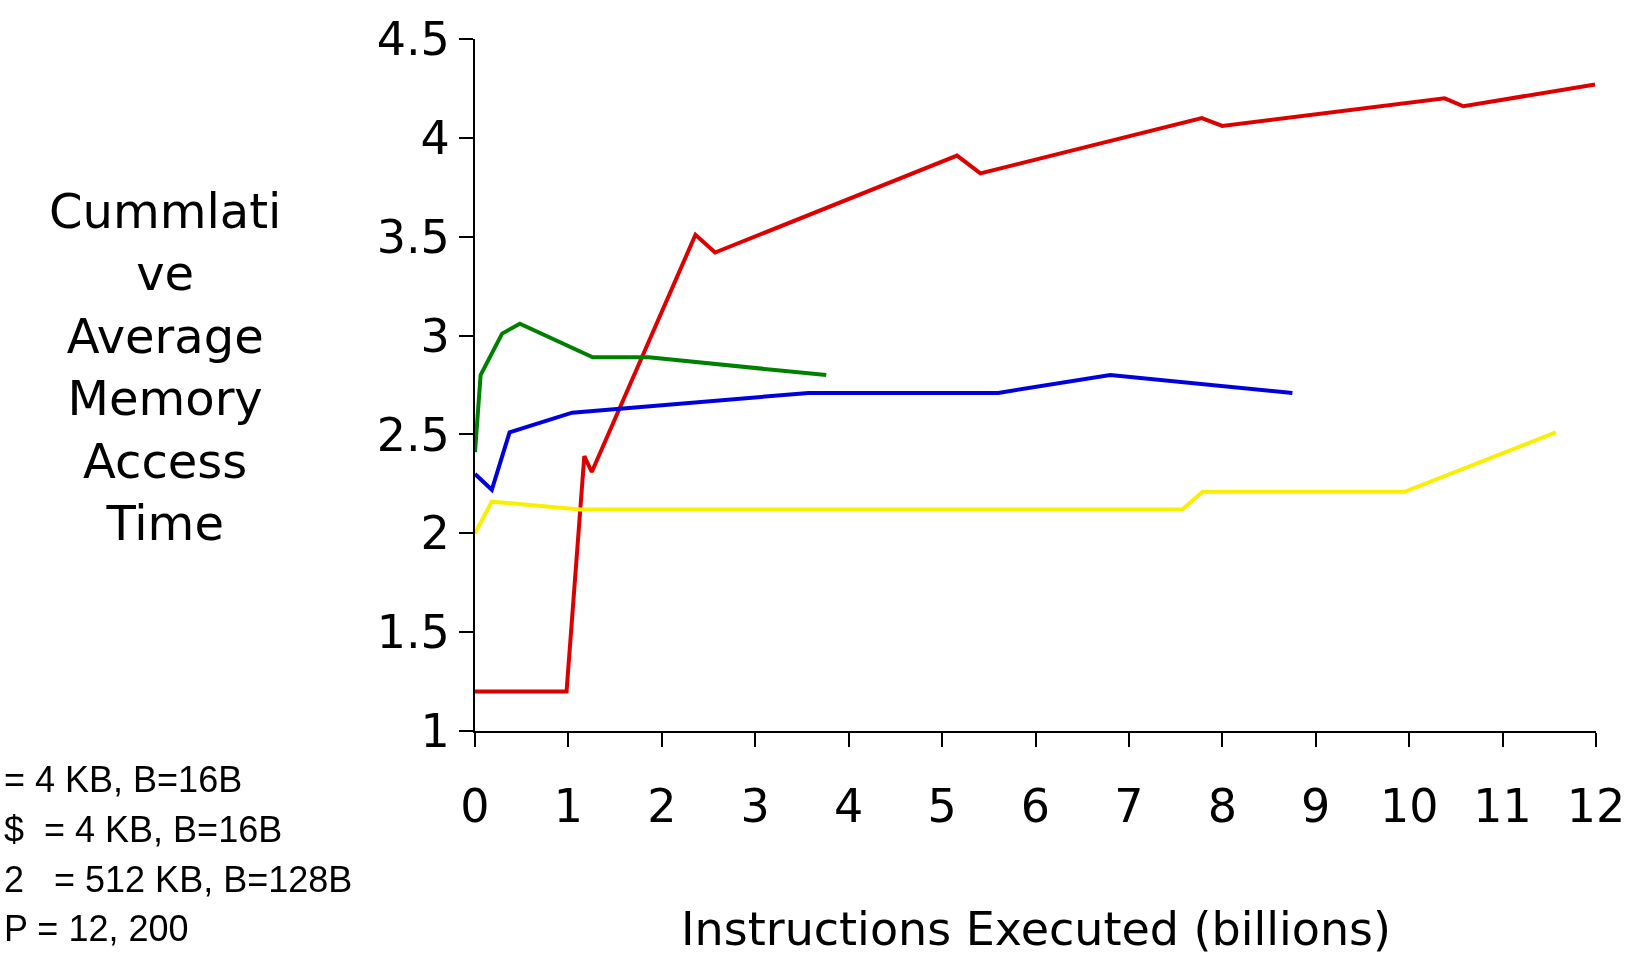  Describe the element at coordinates (942, 806) in the screenshot. I see `x-tick-label: 5` at that location.